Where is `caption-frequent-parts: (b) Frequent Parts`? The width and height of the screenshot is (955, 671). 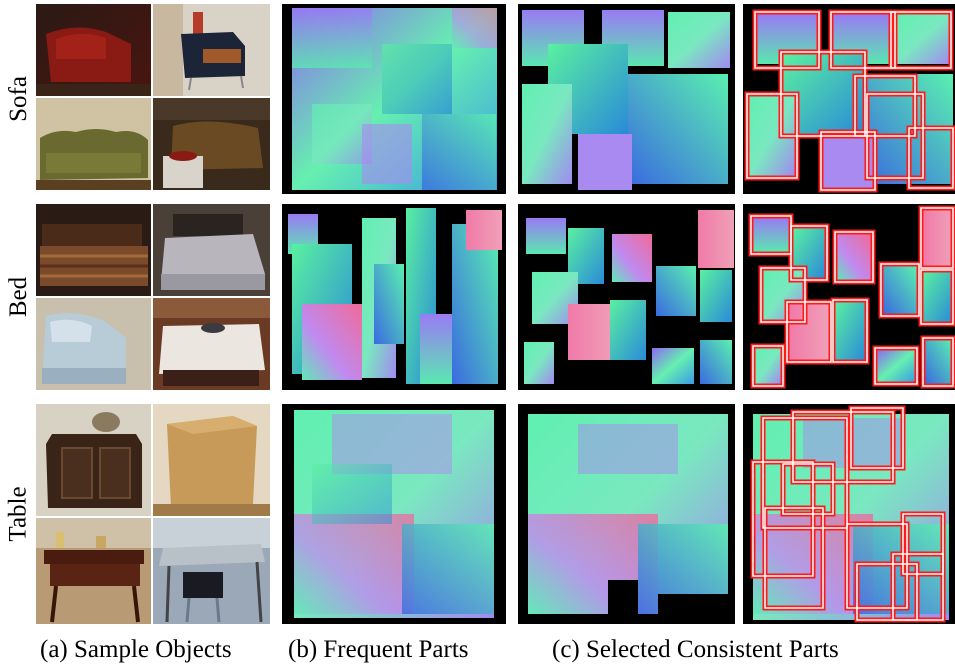 caption-frequent-parts: (b) Frequent Parts is located at coordinates (378, 649).